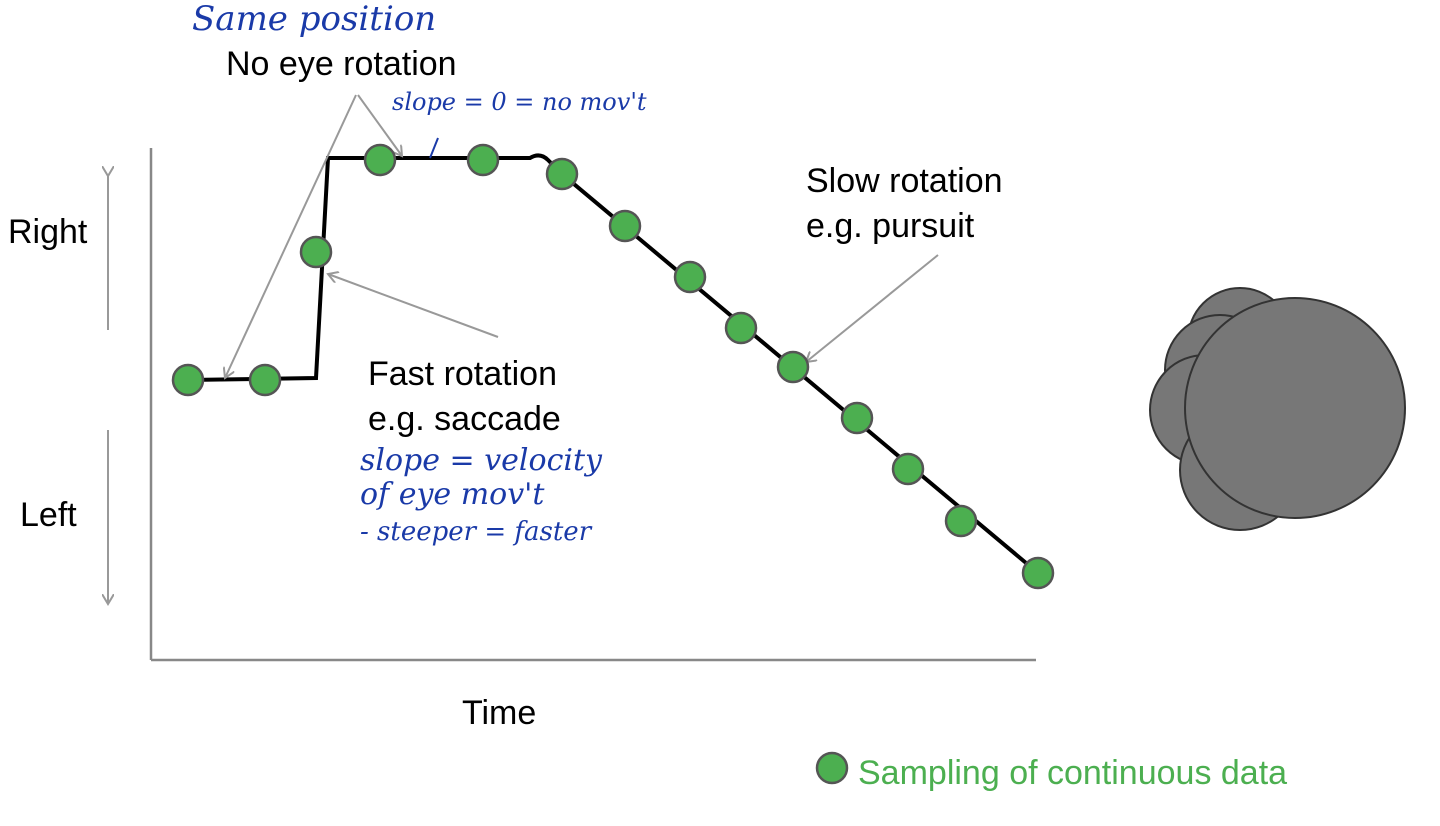 Image resolution: width=1440 pixels, height=826 pixels. Describe the element at coordinates (519, 102) in the screenshot. I see `handwritten-note: slope = 0 = no mov't` at that location.